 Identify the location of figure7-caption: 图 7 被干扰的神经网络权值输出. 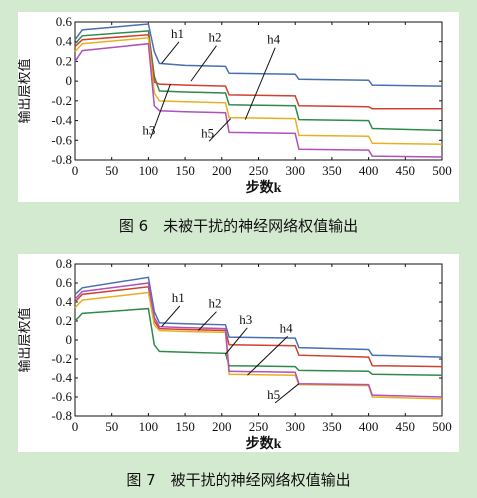
(238, 480).